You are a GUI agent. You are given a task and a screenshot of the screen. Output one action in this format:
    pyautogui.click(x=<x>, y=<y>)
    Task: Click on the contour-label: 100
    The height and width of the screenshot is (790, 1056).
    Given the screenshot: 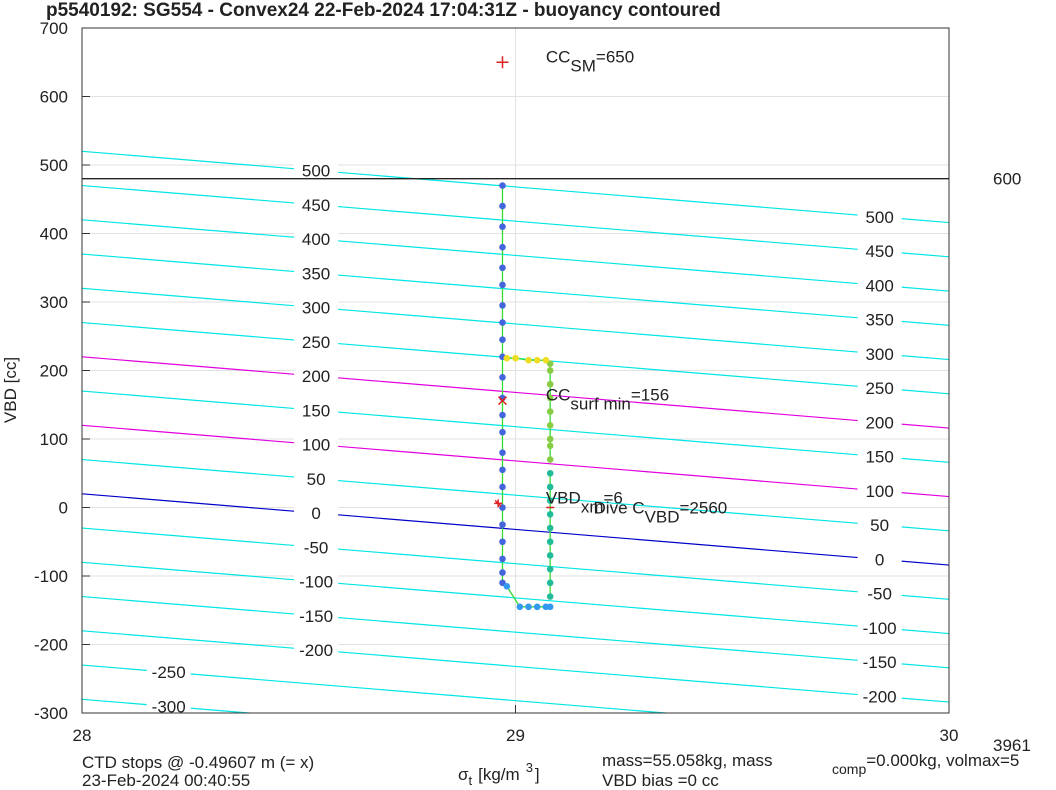 What is the action you would take?
    pyautogui.click(x=316, y=445)
    